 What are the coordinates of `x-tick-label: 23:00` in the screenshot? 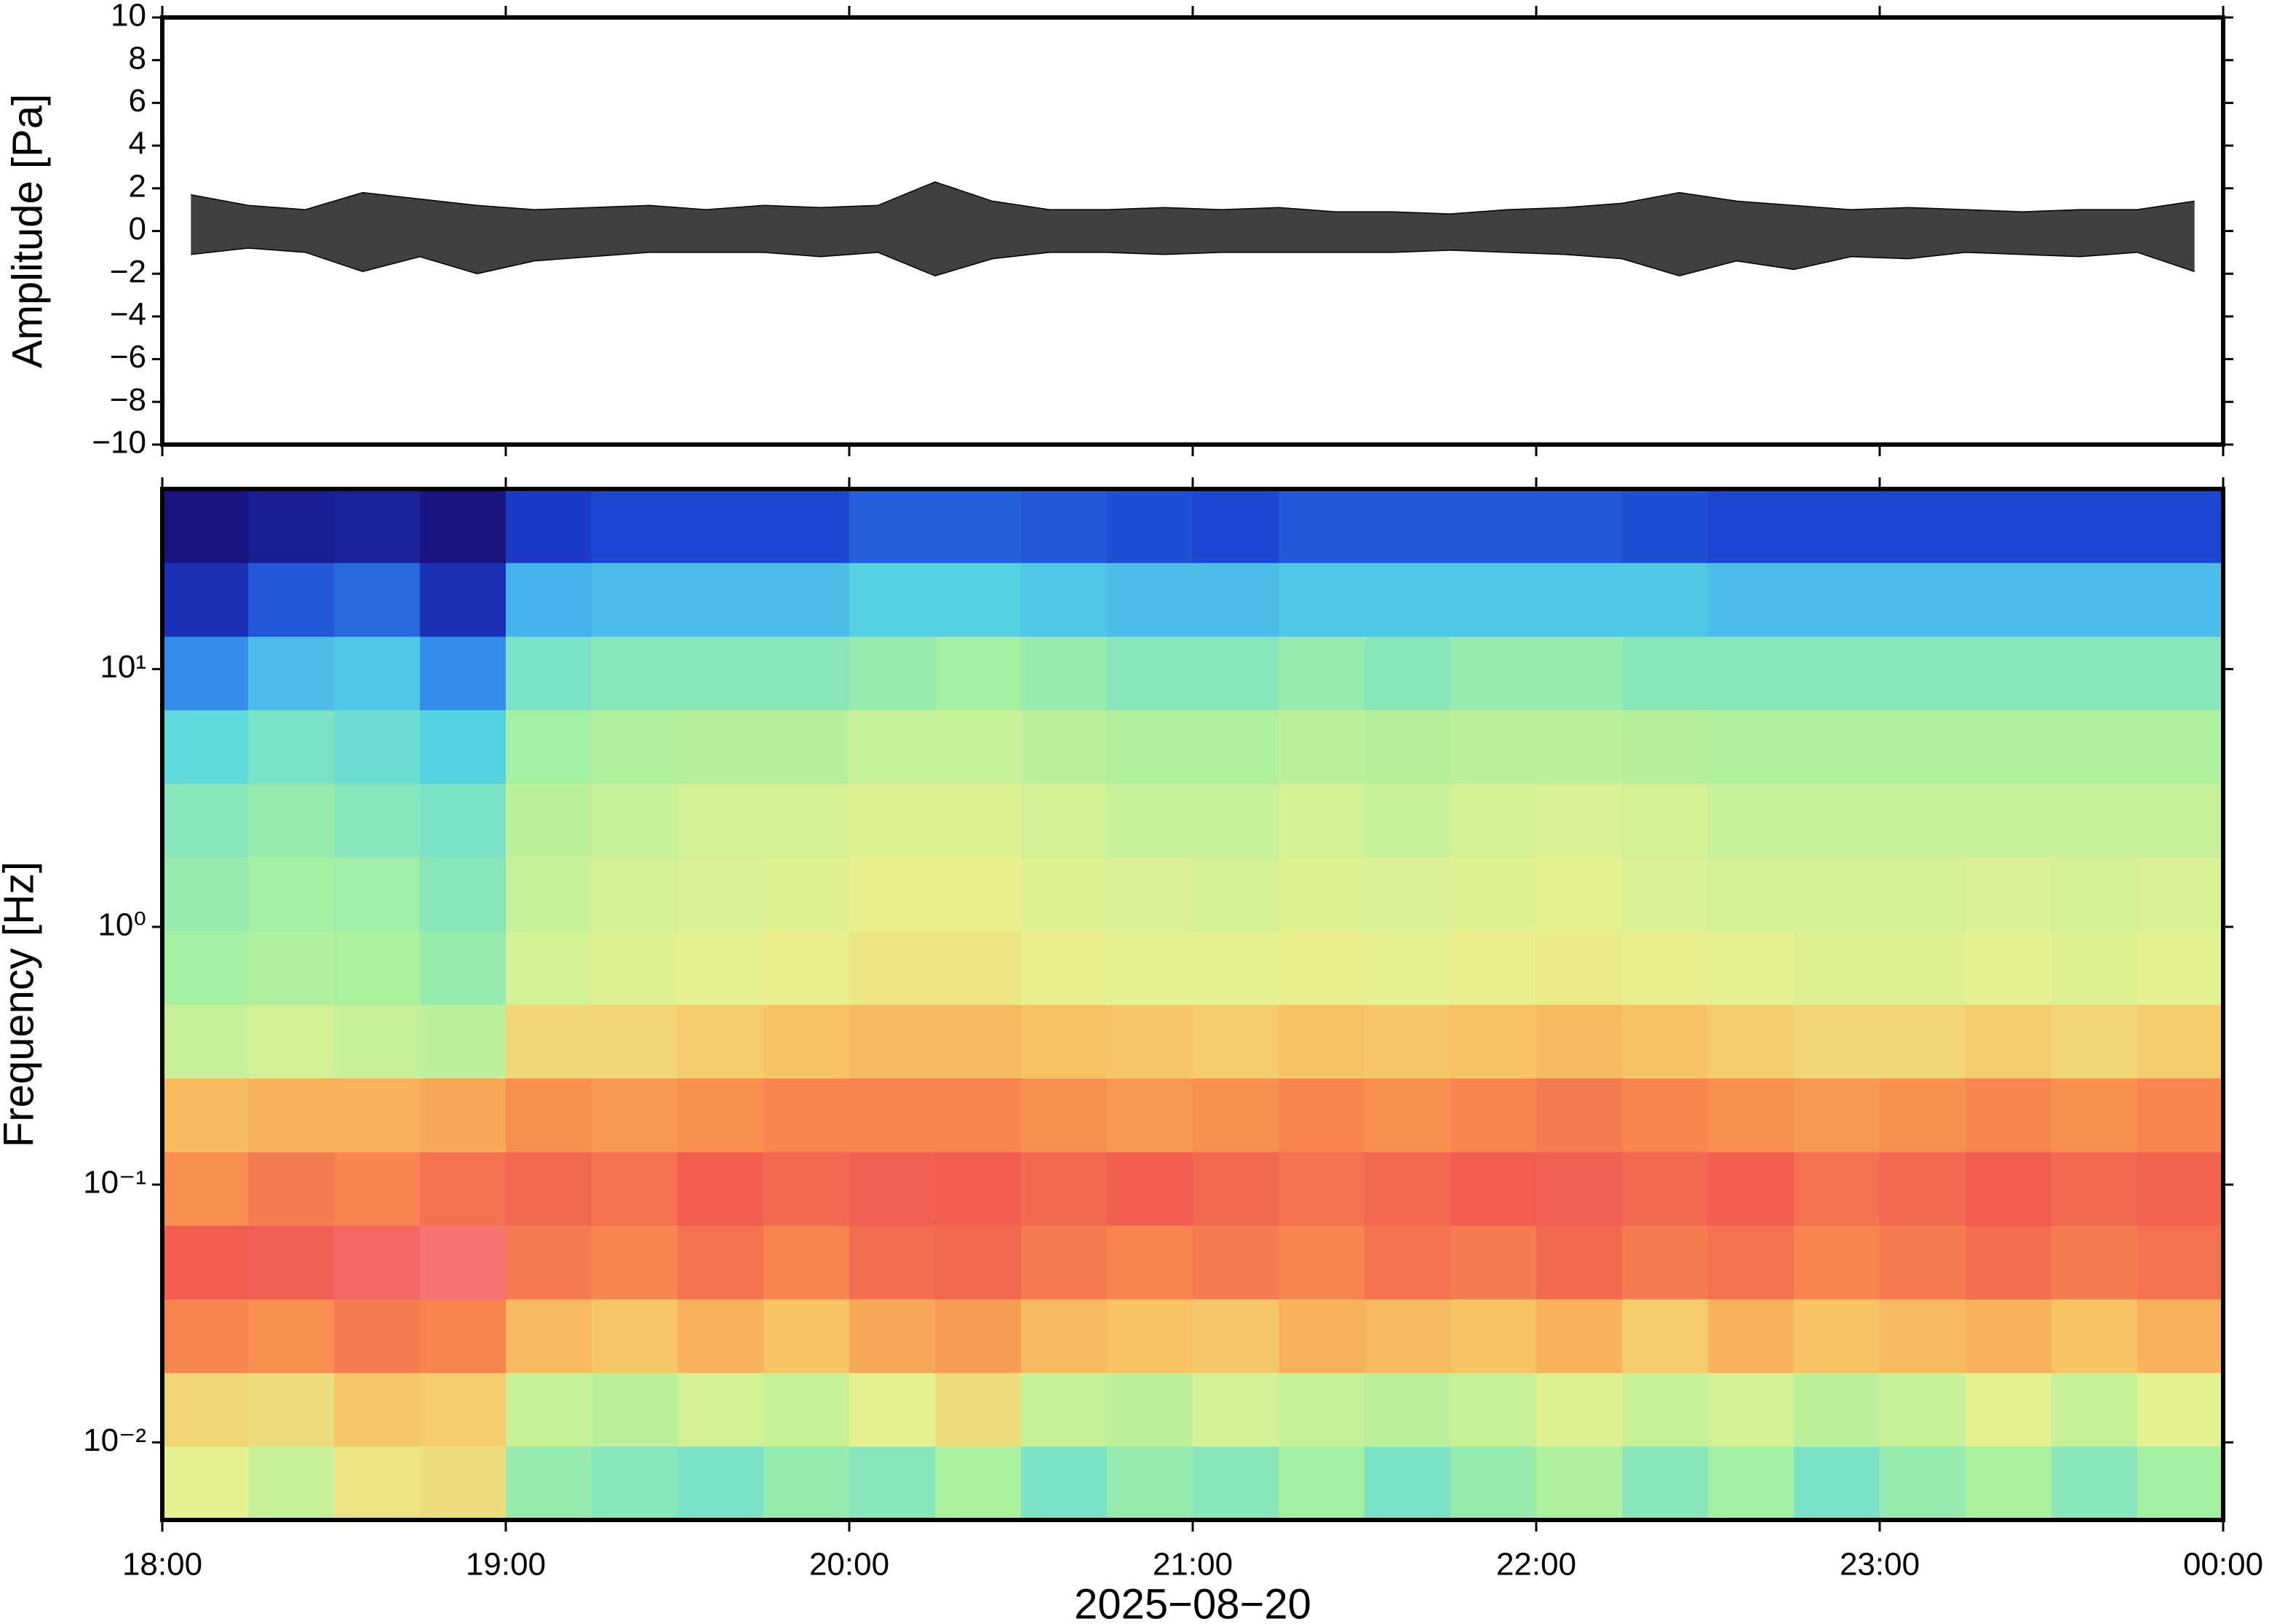 It's located at (1880, 1565).